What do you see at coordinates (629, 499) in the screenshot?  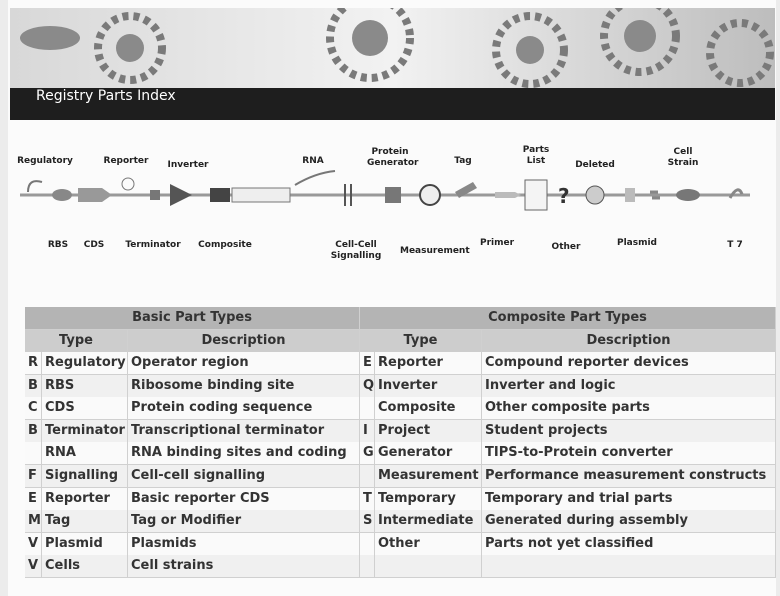 I see `description: Temporary and trial parts` at bounding box center [629, 499].